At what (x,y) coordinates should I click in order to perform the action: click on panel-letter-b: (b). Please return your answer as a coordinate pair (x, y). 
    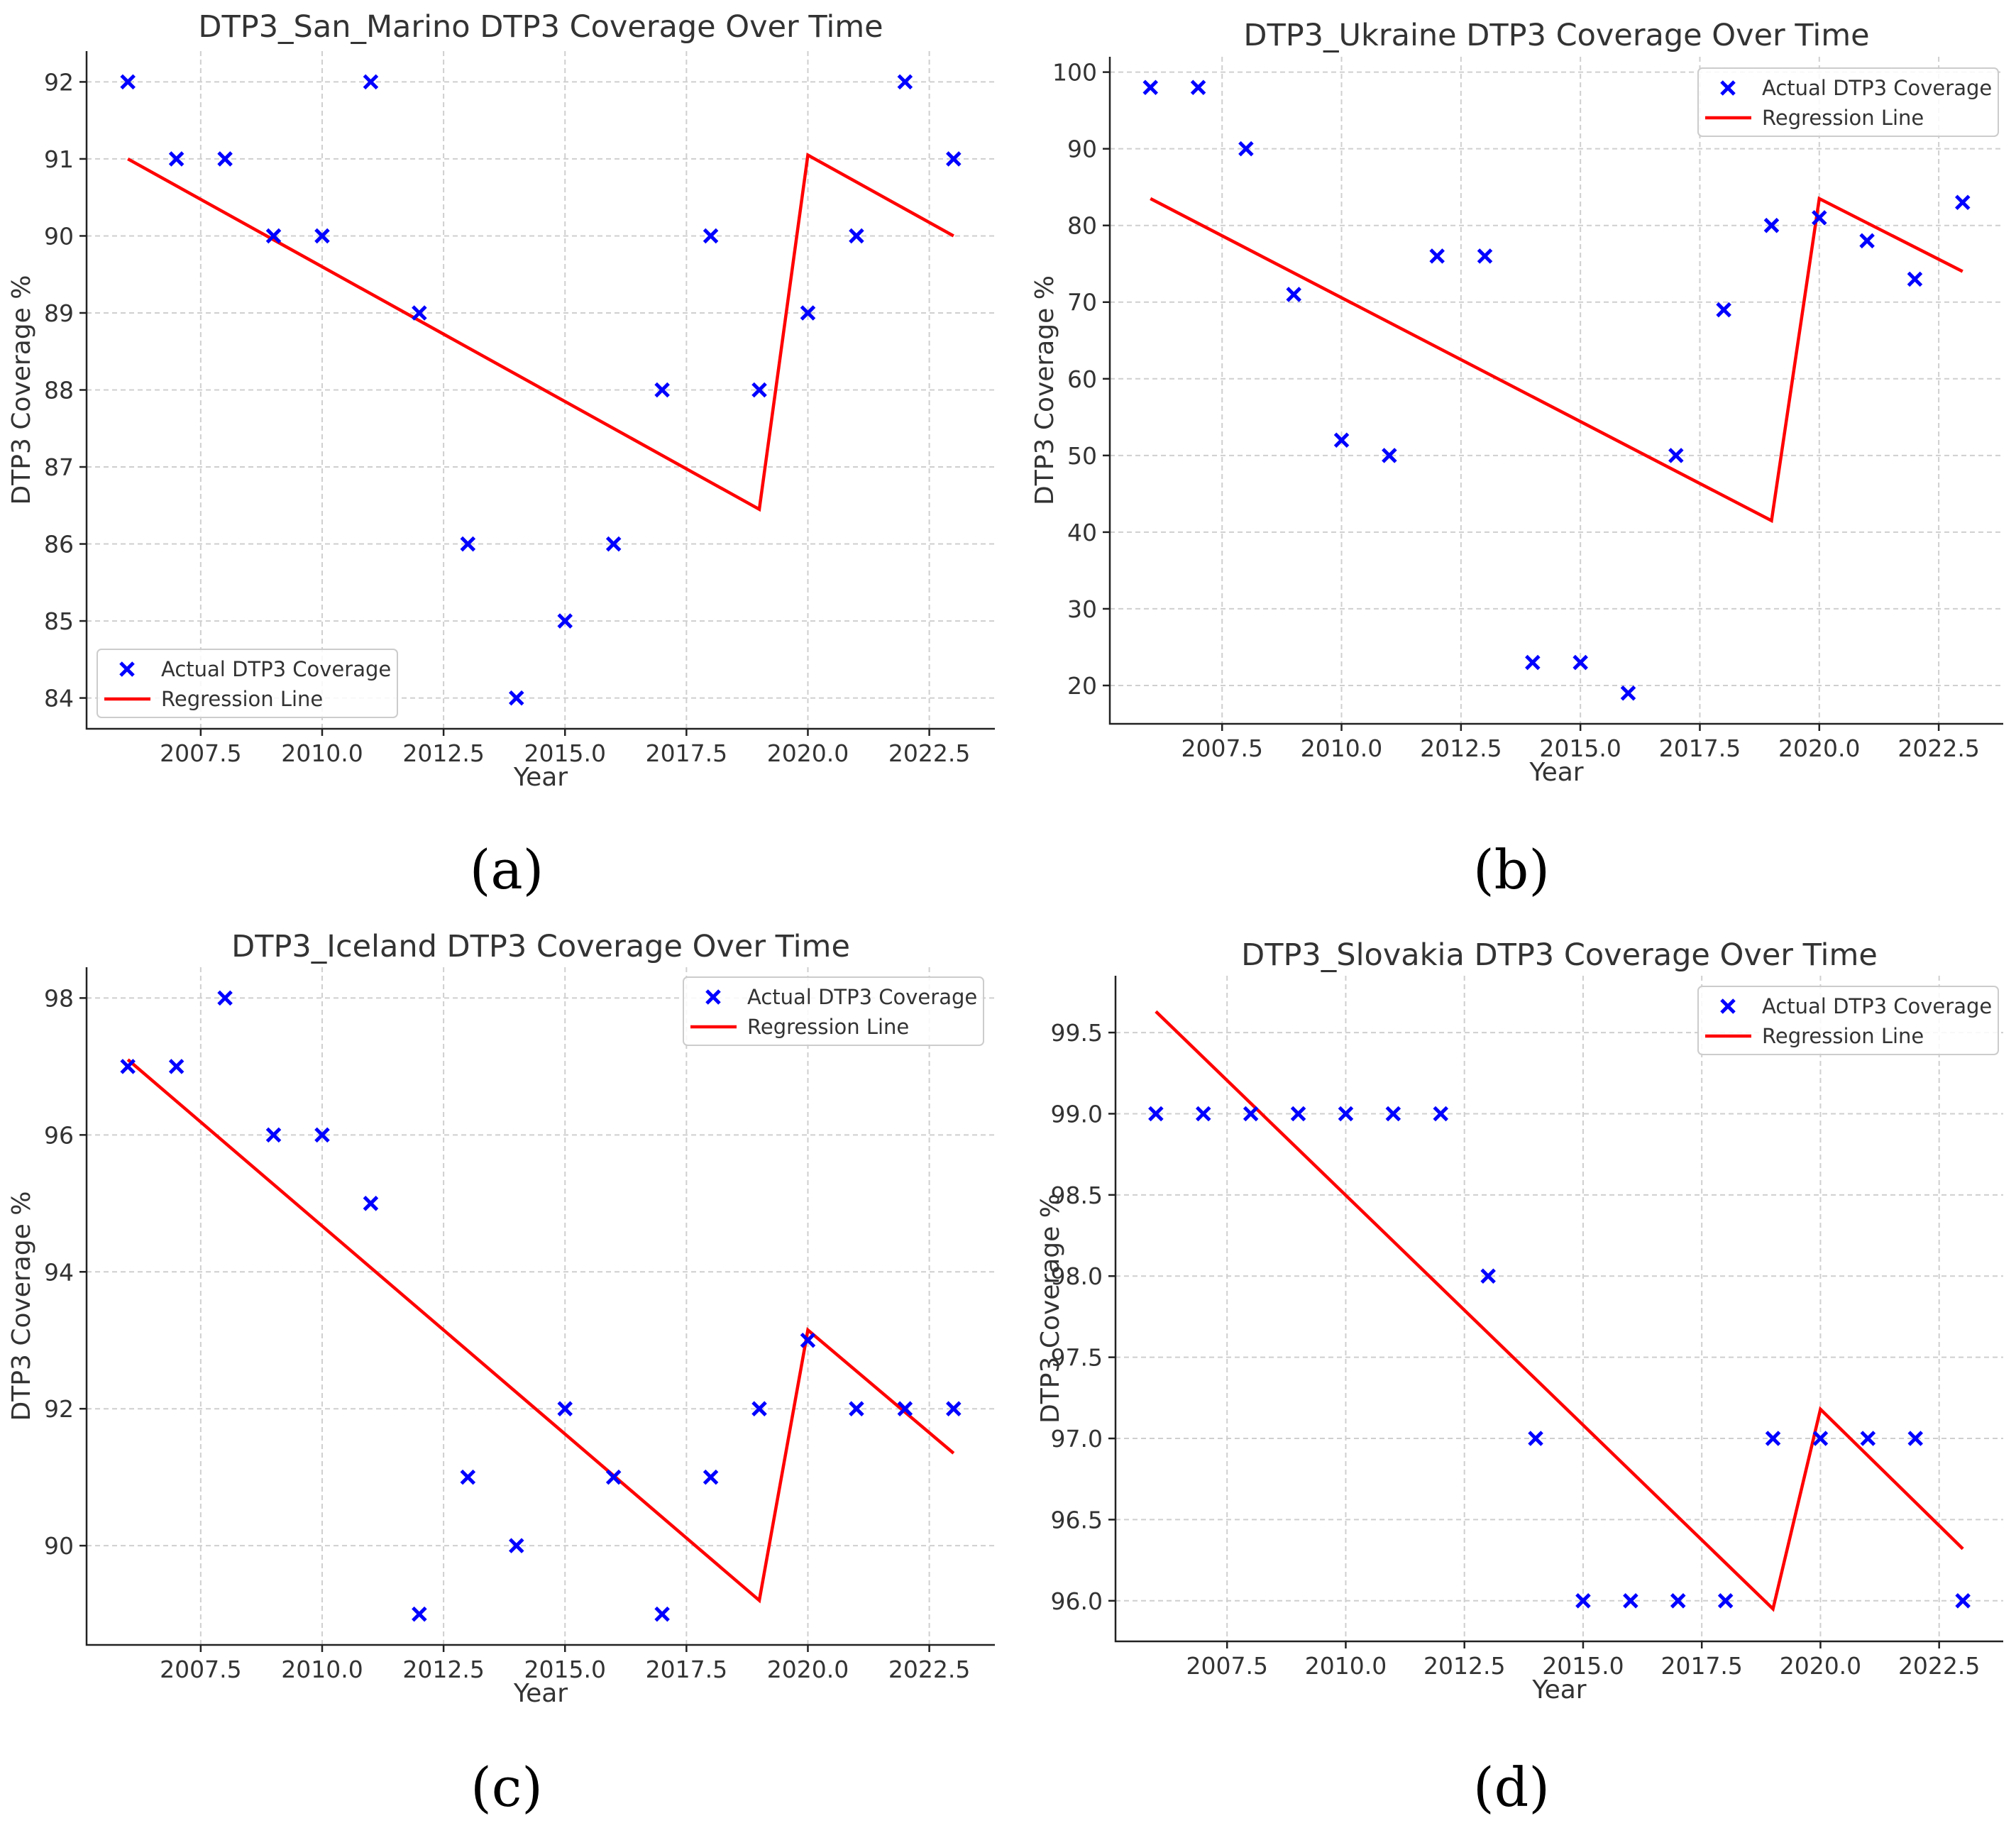
    Looking at the image, I should click on (1511, 869).